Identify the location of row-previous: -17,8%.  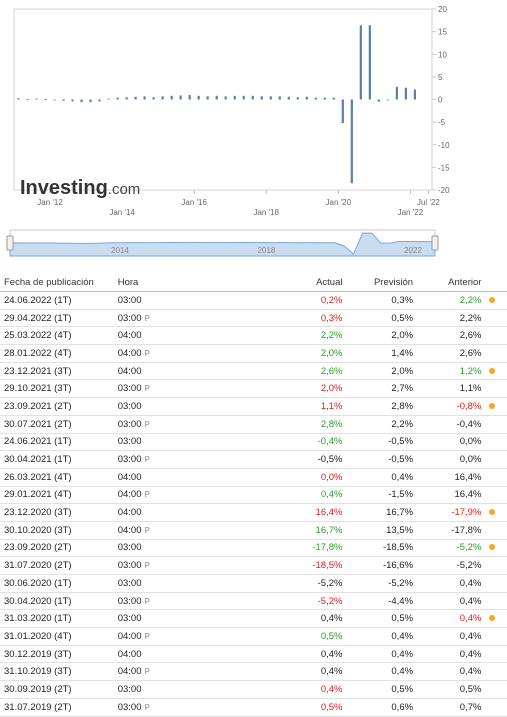
(451, 530).